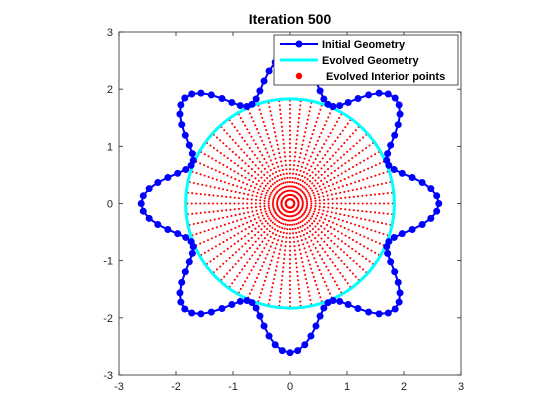 The width and height of the screenshot is (560, 420). Describe the element at coordinates (370, 61) in the screenshot. I see `legend-label-evolved-geometry: Evolved Geometry` at that location.